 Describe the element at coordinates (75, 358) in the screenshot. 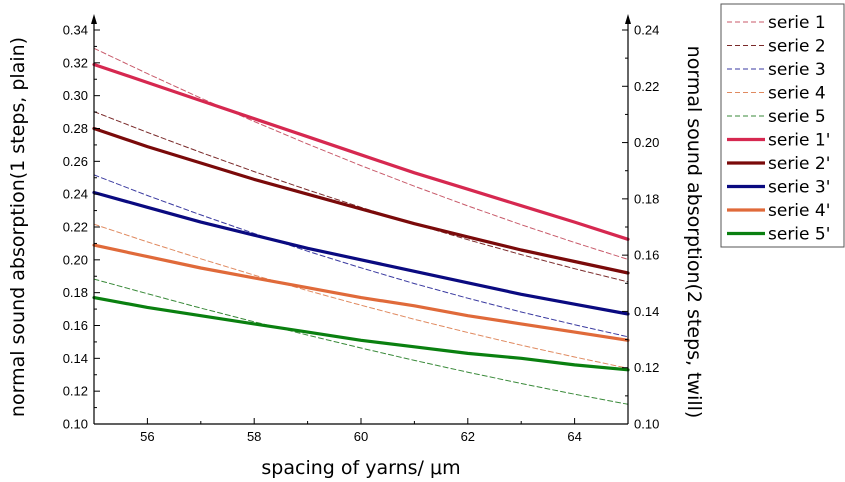

I see `y-left-tick-label: 0.14` at that location.